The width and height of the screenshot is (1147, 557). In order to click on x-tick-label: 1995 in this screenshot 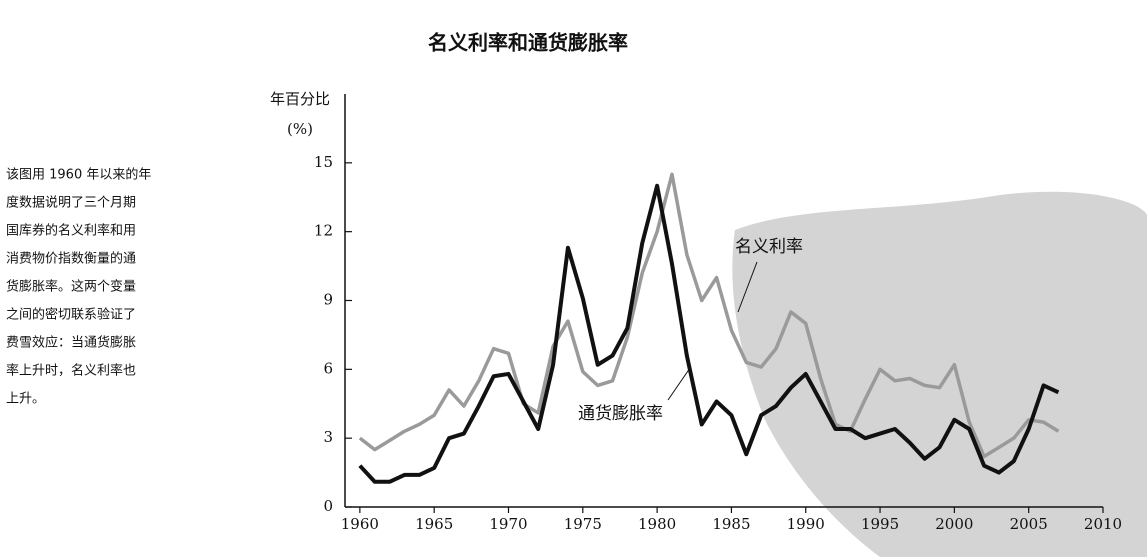, I will do `click(880, 524)`.